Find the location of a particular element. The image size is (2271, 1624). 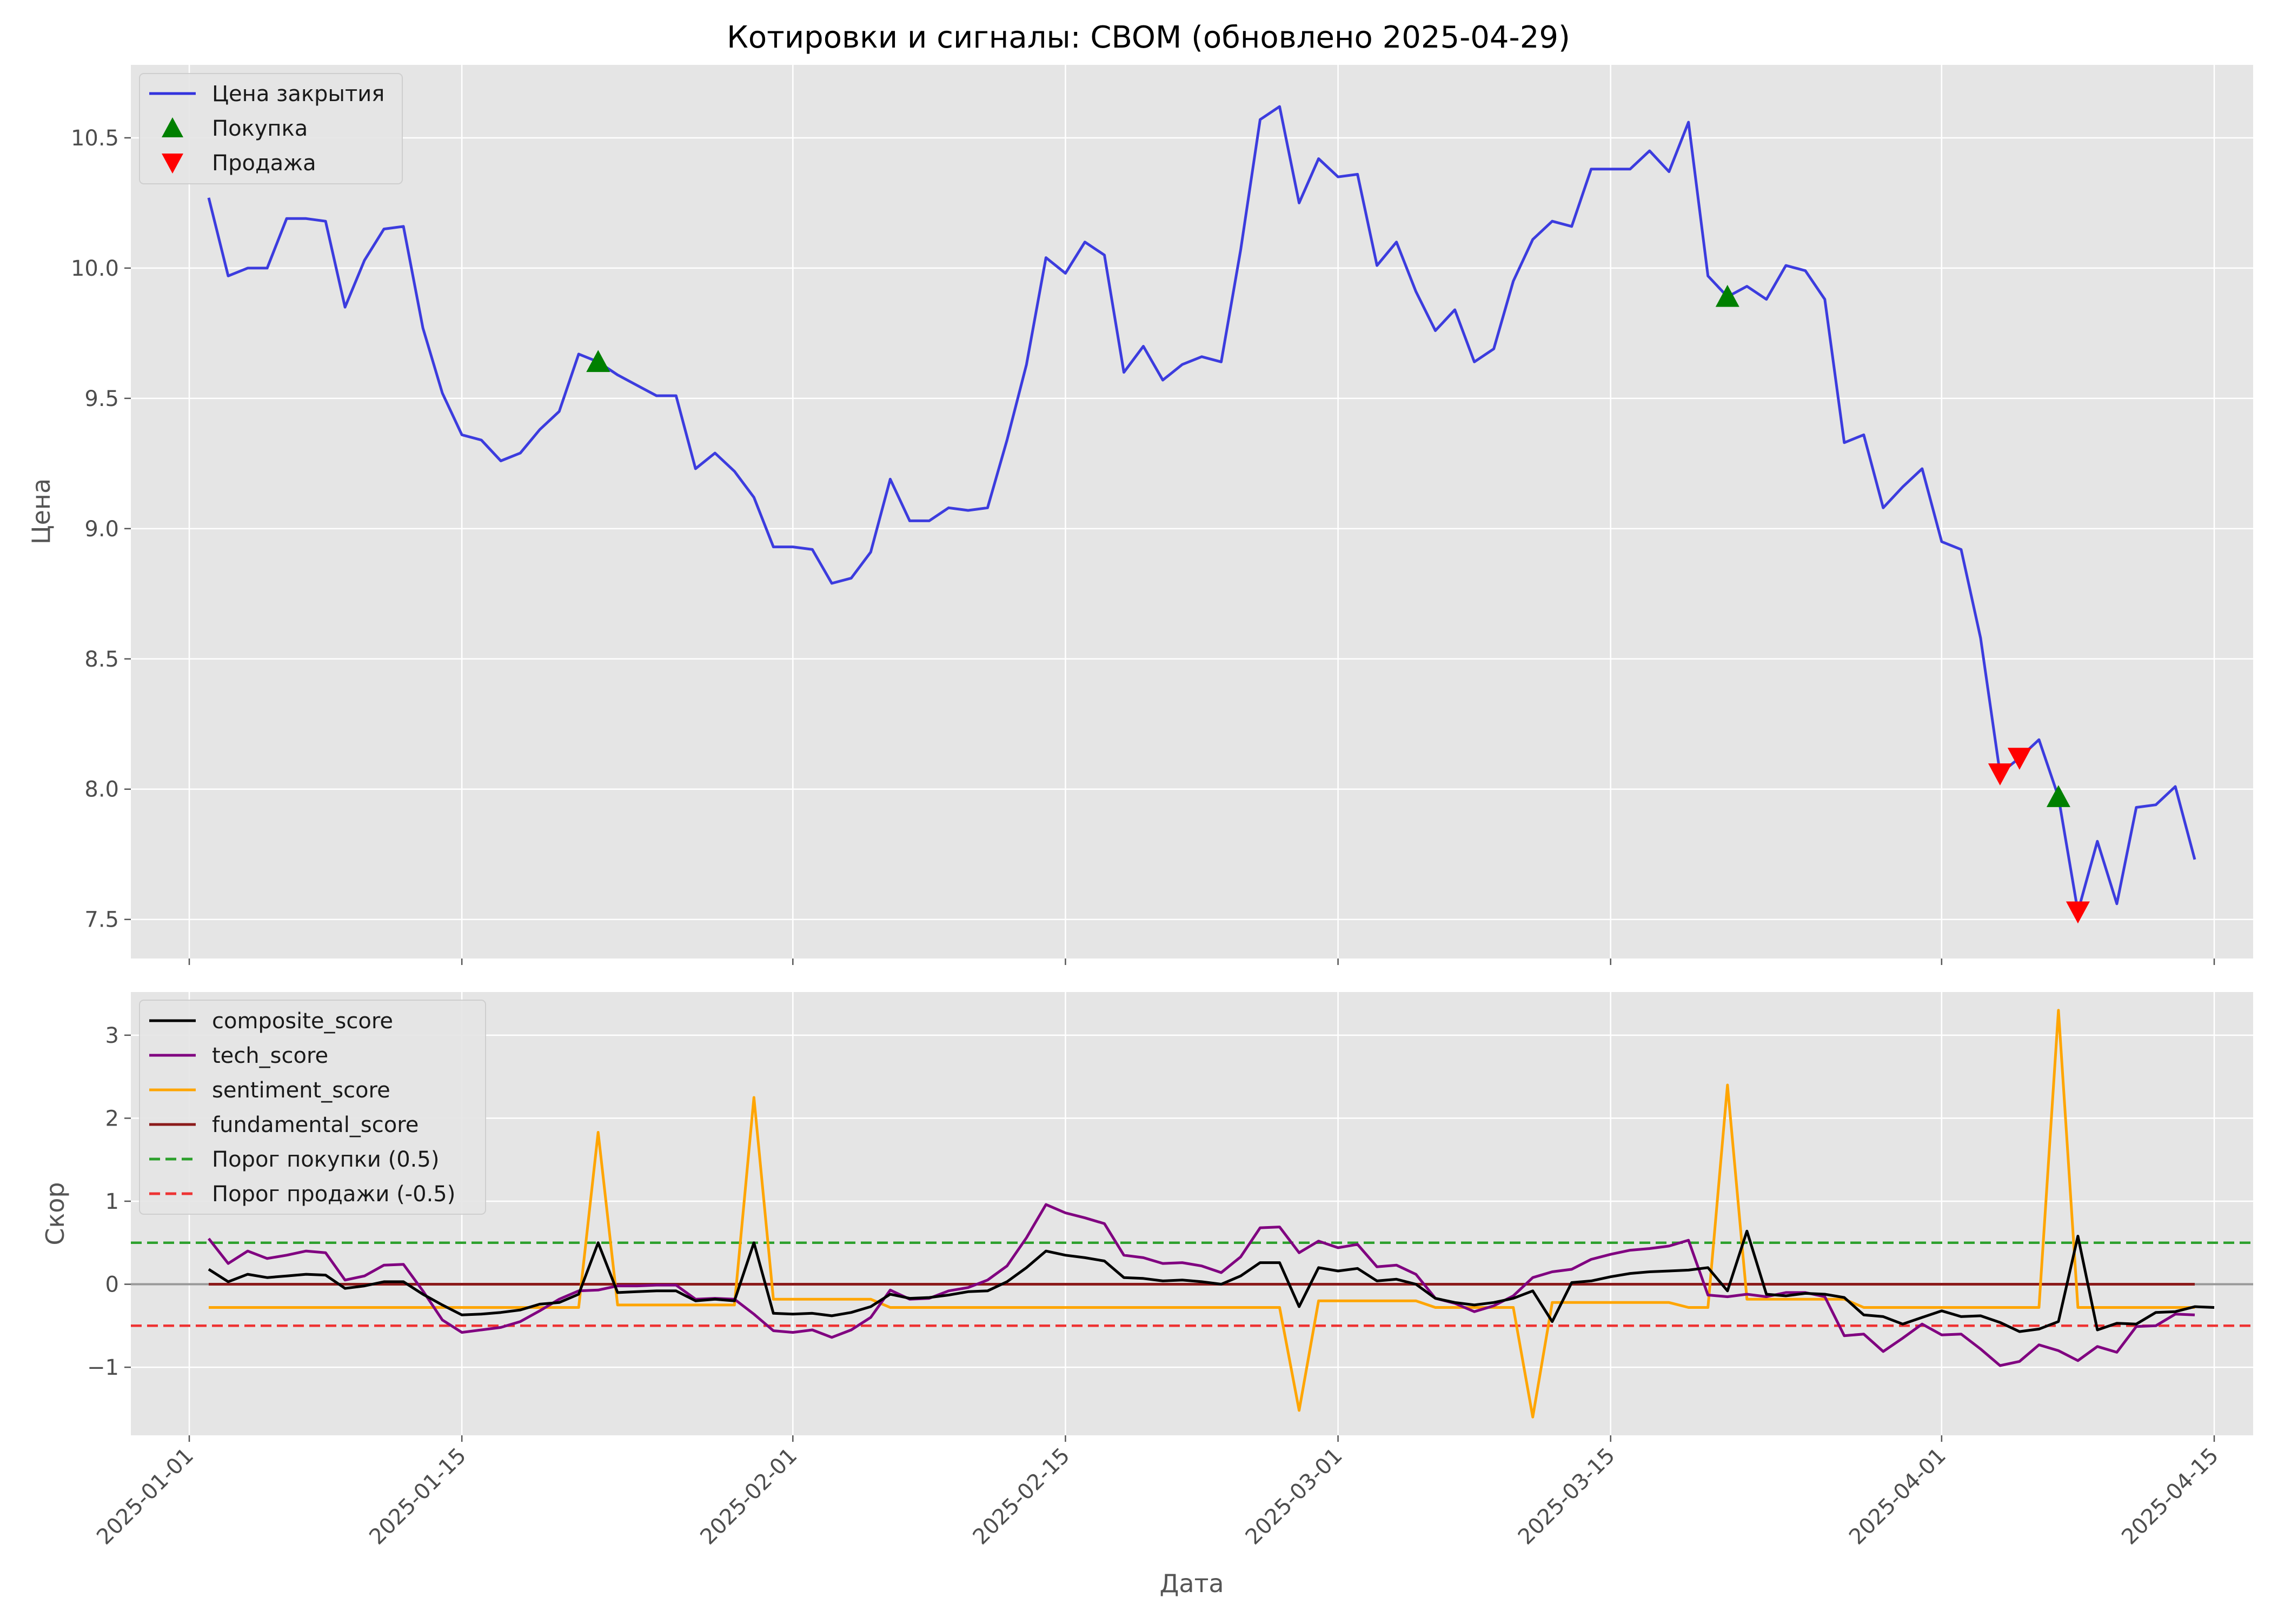

legend-composite-score-label: composite_score is located at coordinates (302, 1022).